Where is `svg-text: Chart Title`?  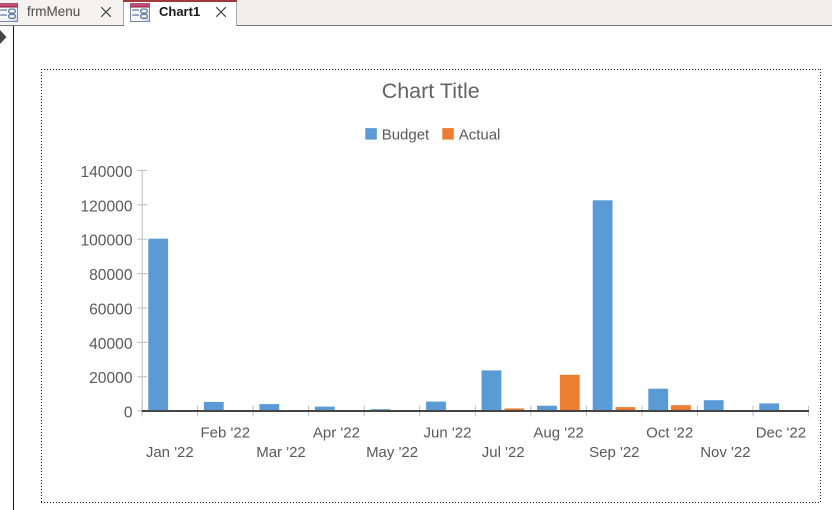 svg-text: Chart Title is located at coordinates (431, 91).